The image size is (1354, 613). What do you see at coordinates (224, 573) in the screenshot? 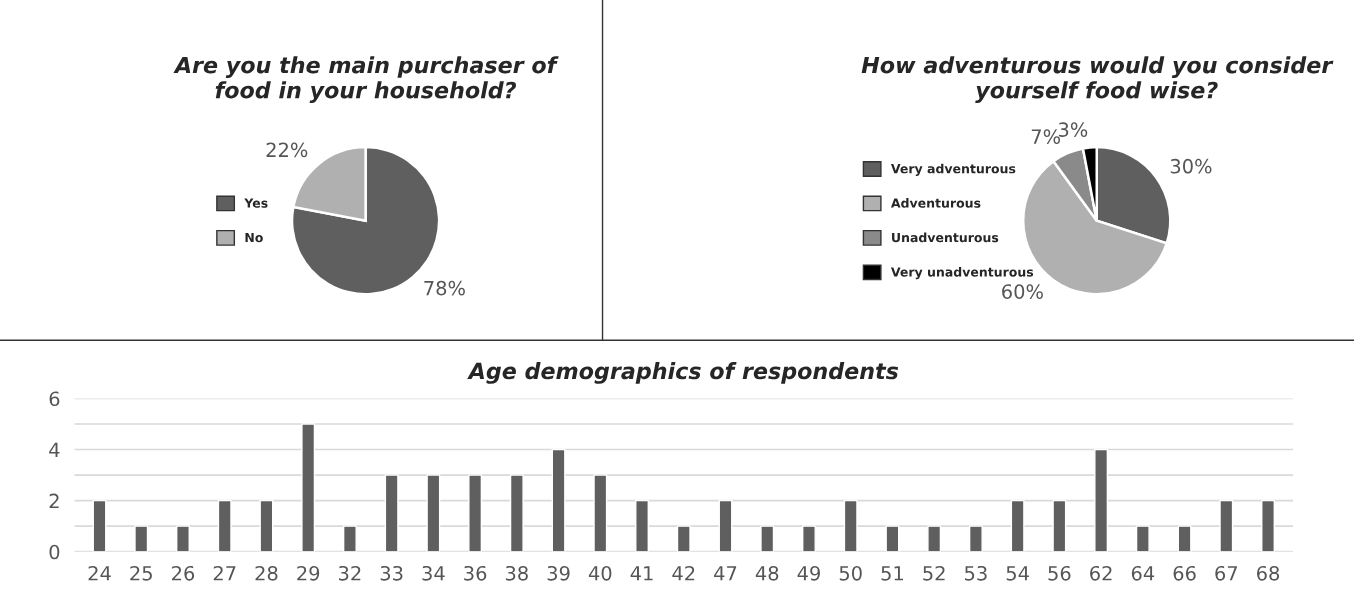
I see `x-tick-label: 27` at bounding box center [224, 573].